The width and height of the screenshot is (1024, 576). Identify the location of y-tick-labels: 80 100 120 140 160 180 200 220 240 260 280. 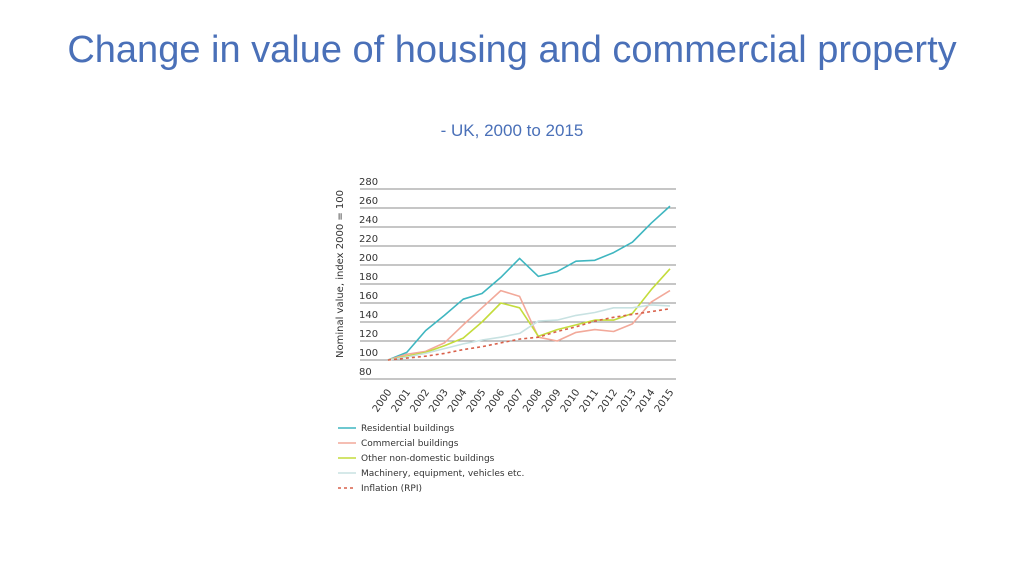
(368, 277).